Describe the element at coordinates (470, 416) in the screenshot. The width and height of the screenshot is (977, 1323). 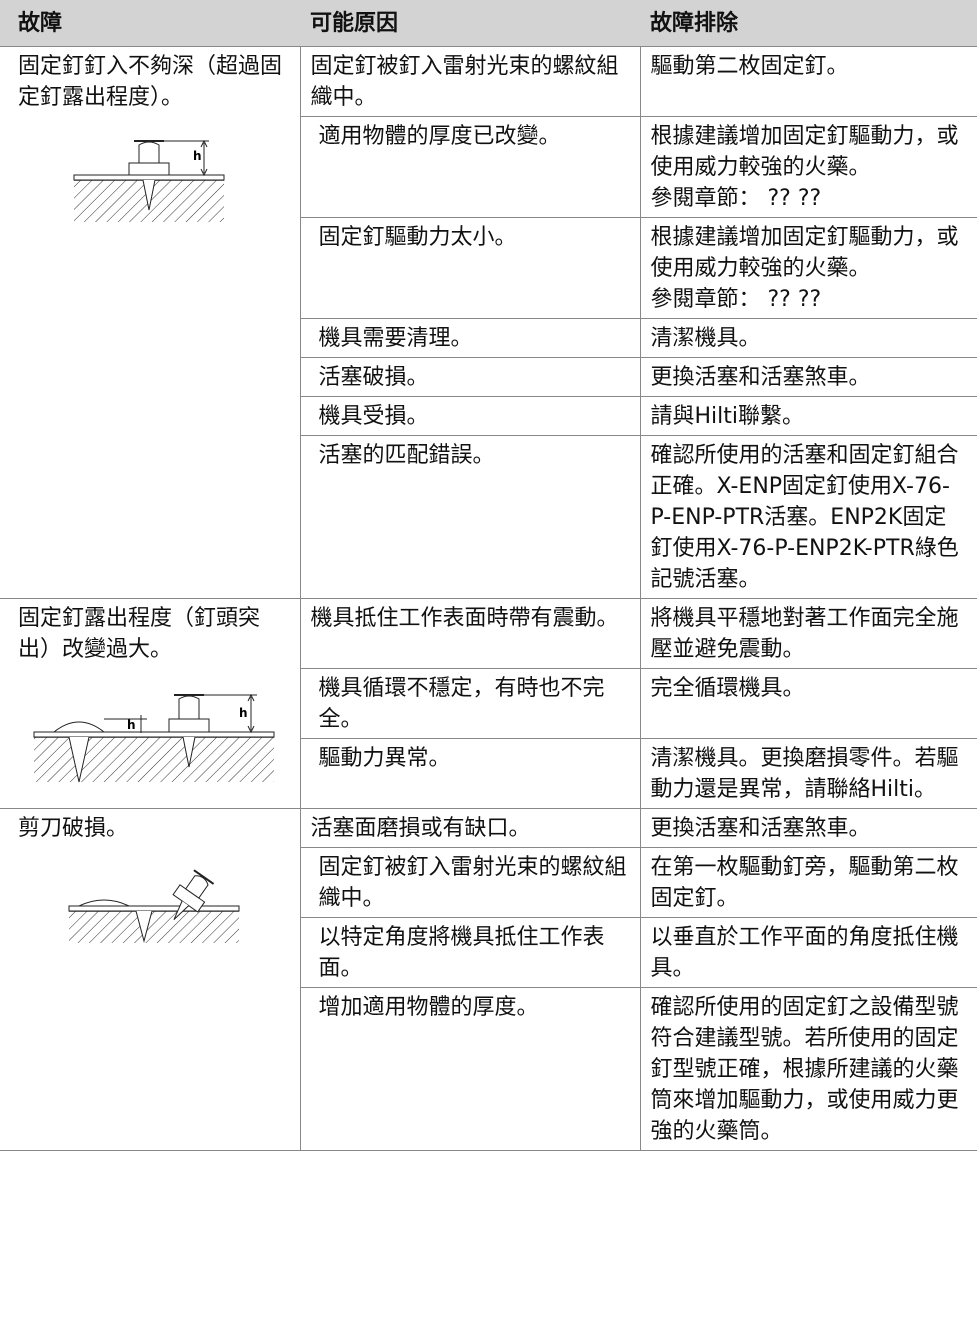
I see `cause-cell: 機具受損。` at that location.